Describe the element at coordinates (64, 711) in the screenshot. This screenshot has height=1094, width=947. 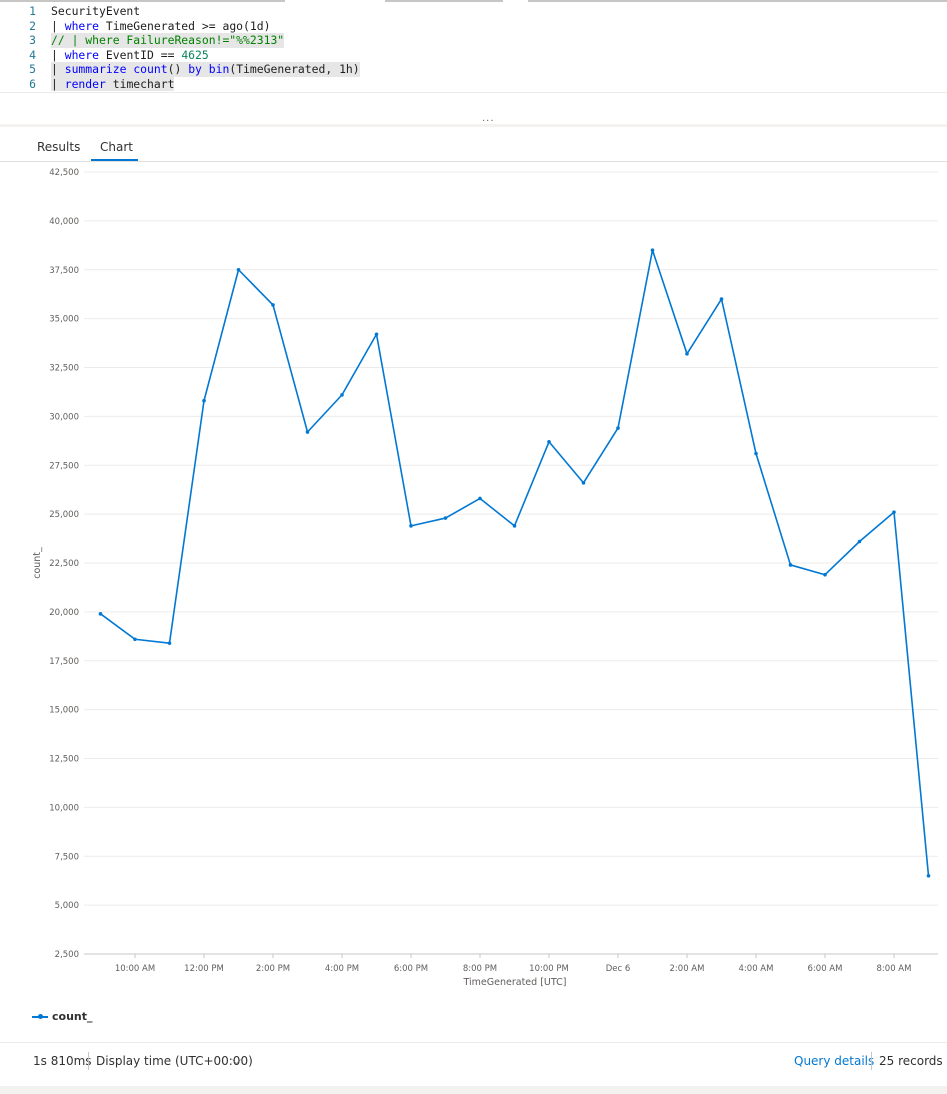
I see `y-tick-label: 15,000` at that location.